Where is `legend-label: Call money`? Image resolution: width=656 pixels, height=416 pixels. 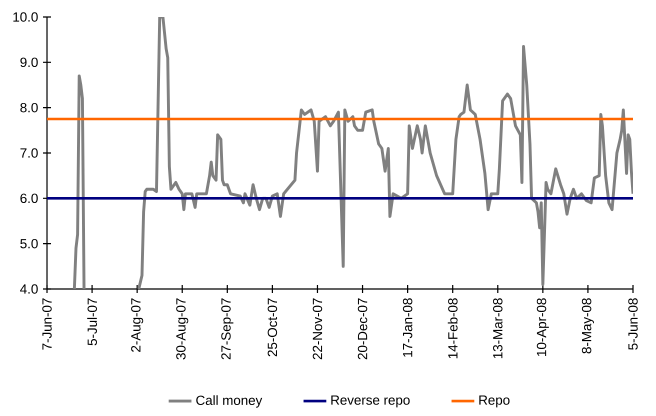 legend-label: Call money is located at coordinates (229, 401).